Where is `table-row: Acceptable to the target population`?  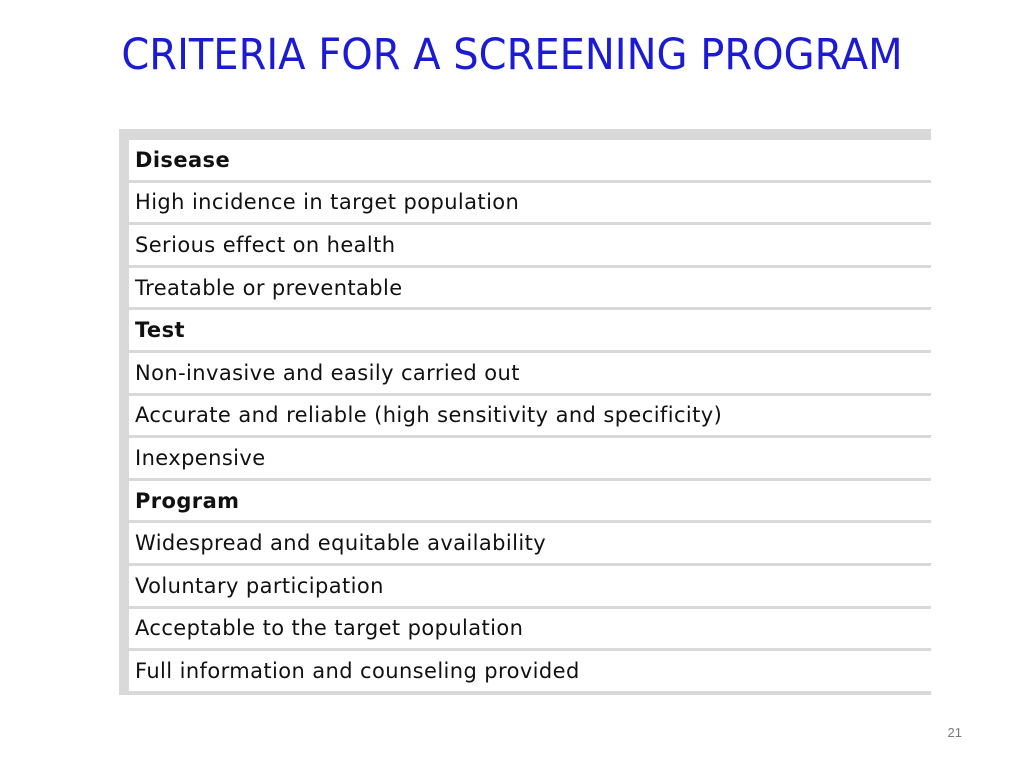
table-row: Acceptable to the target population is located at coordinates (530, 628).